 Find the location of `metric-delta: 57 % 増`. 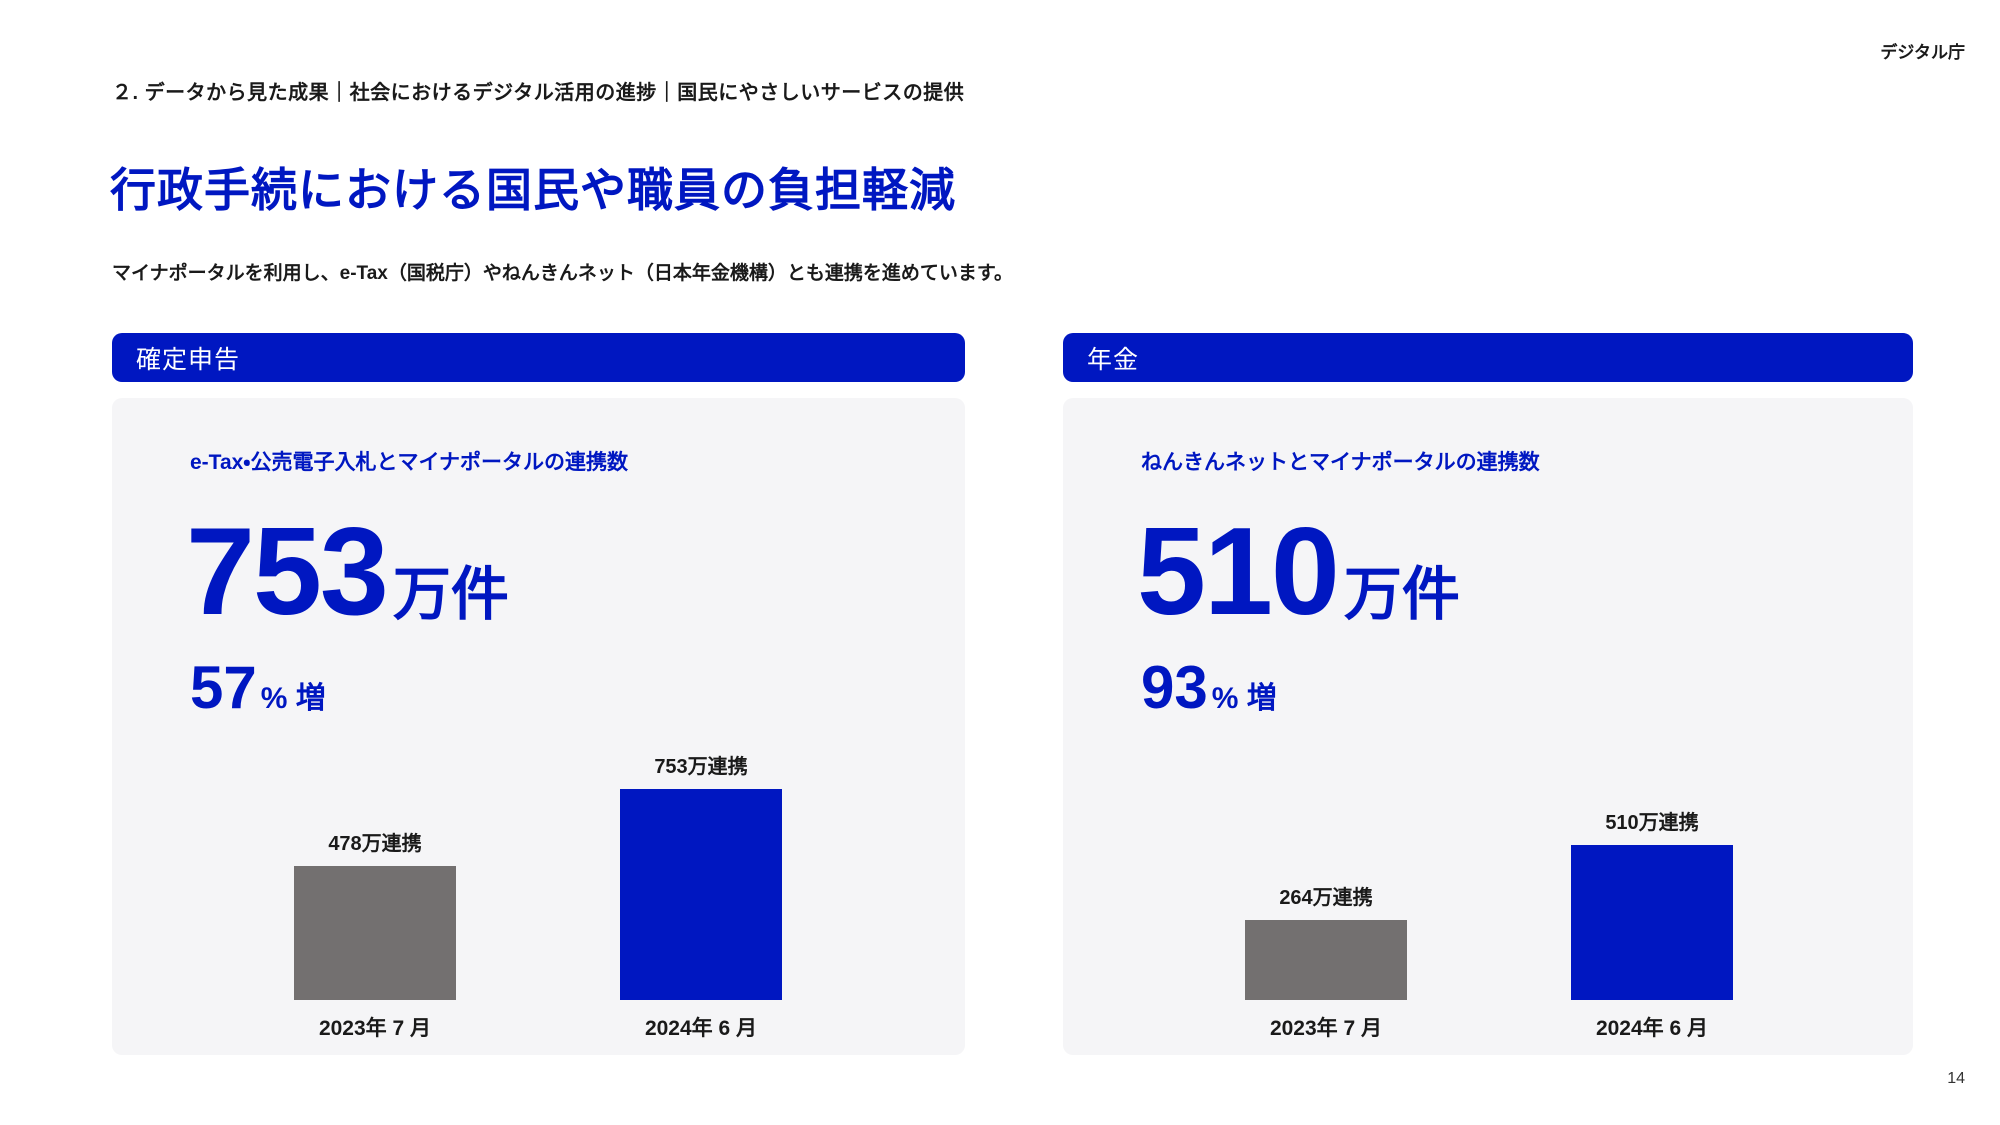

metric-delta: 57 % 増 is located at coordinates (258, 688).